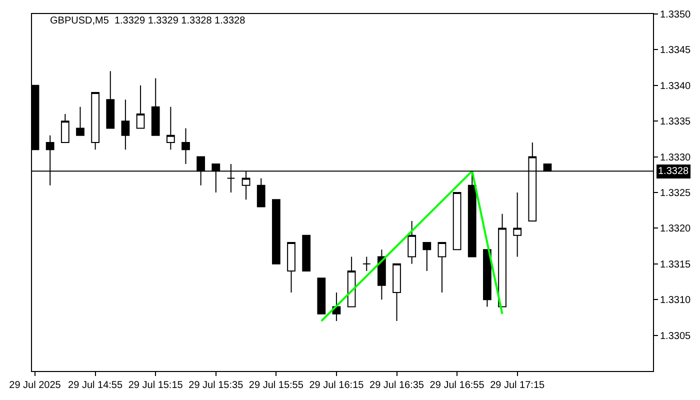  I want to click on x-tick-label: 29 Jul 15:55, so click(276, 385).